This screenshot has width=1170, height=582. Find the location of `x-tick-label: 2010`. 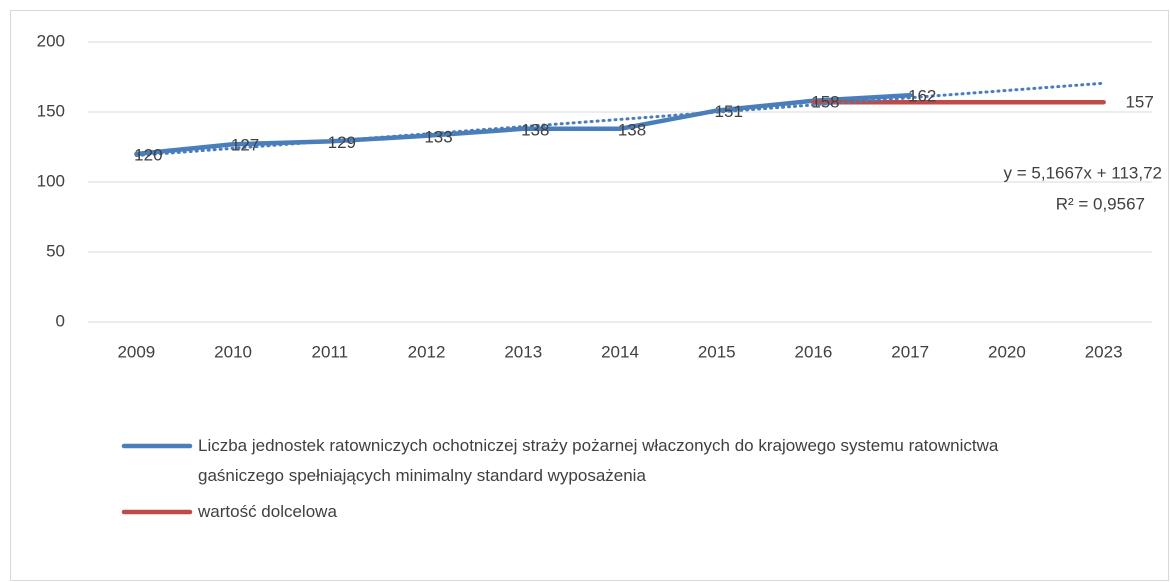

x-tick-label: 2010 is located at coordinates (233, 351).